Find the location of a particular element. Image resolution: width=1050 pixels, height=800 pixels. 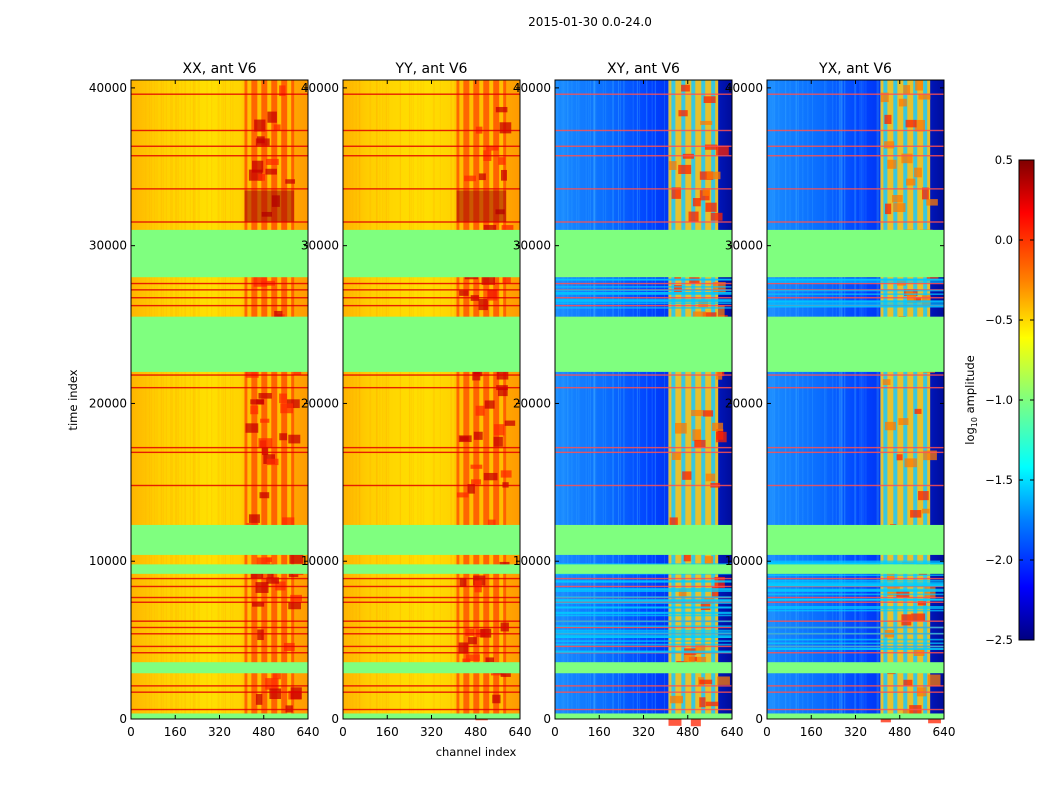

x-tick-label: 160 is located at coordinates (175, 732).